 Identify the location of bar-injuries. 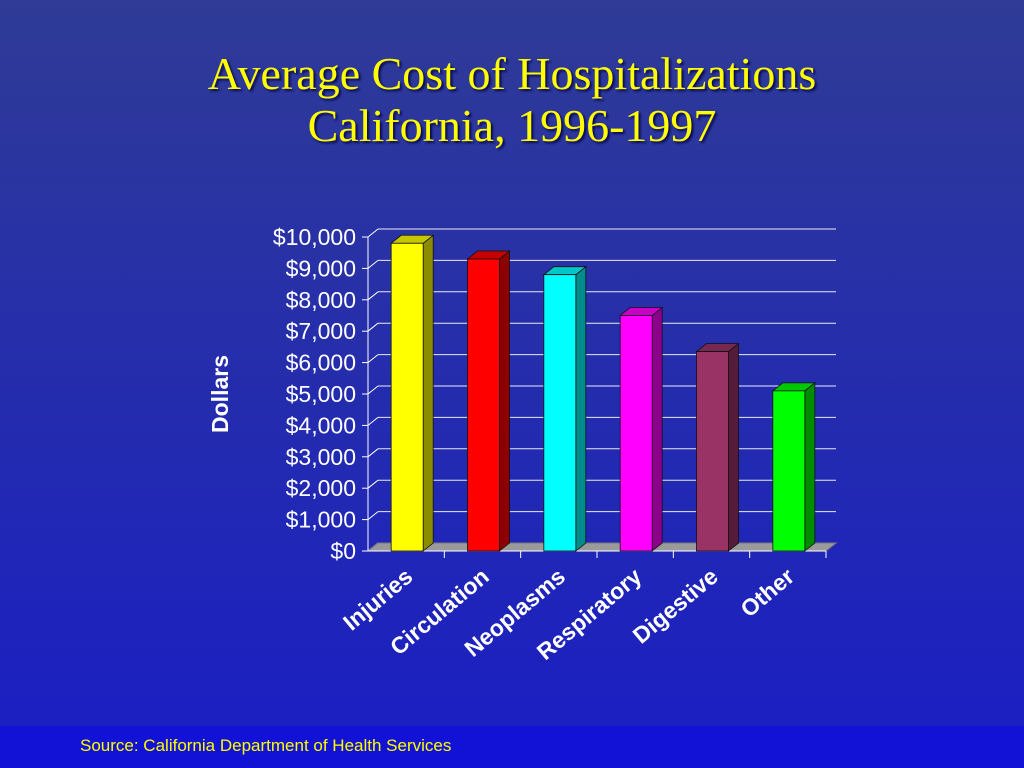
(412, 393).